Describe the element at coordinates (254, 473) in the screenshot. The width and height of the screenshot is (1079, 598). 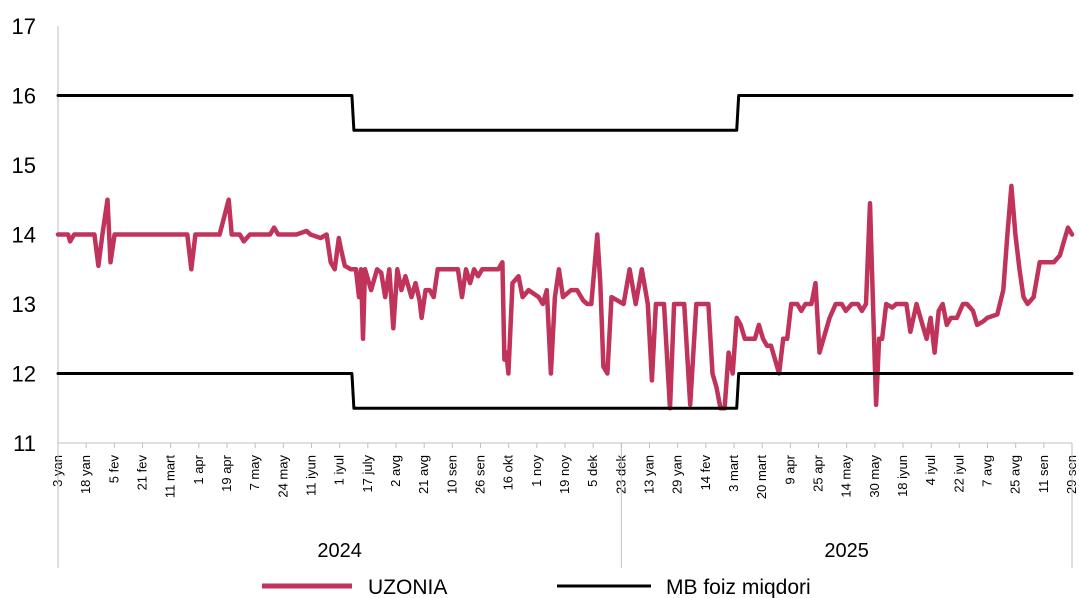
I see `x-tick-label: 7 may` at that location.